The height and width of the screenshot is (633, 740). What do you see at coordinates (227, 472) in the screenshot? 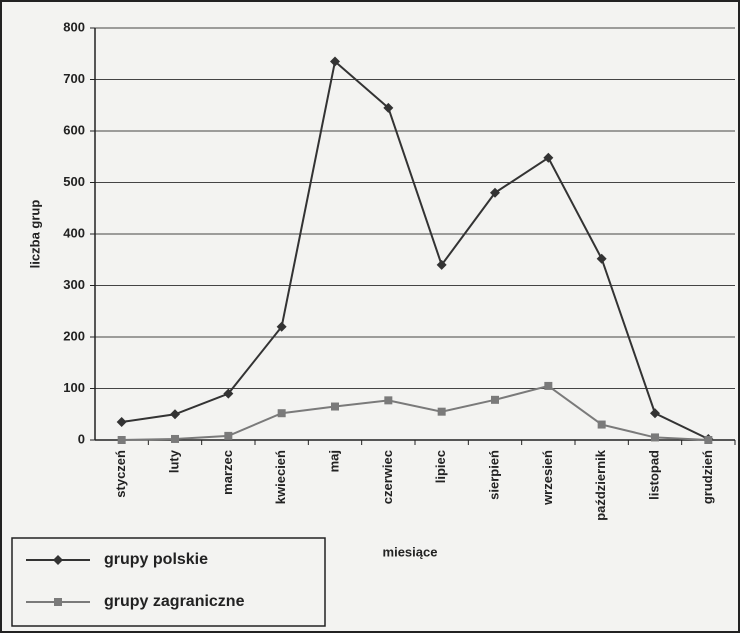
I see `x-tick-label: marzec` at bounding box center [227, 472].